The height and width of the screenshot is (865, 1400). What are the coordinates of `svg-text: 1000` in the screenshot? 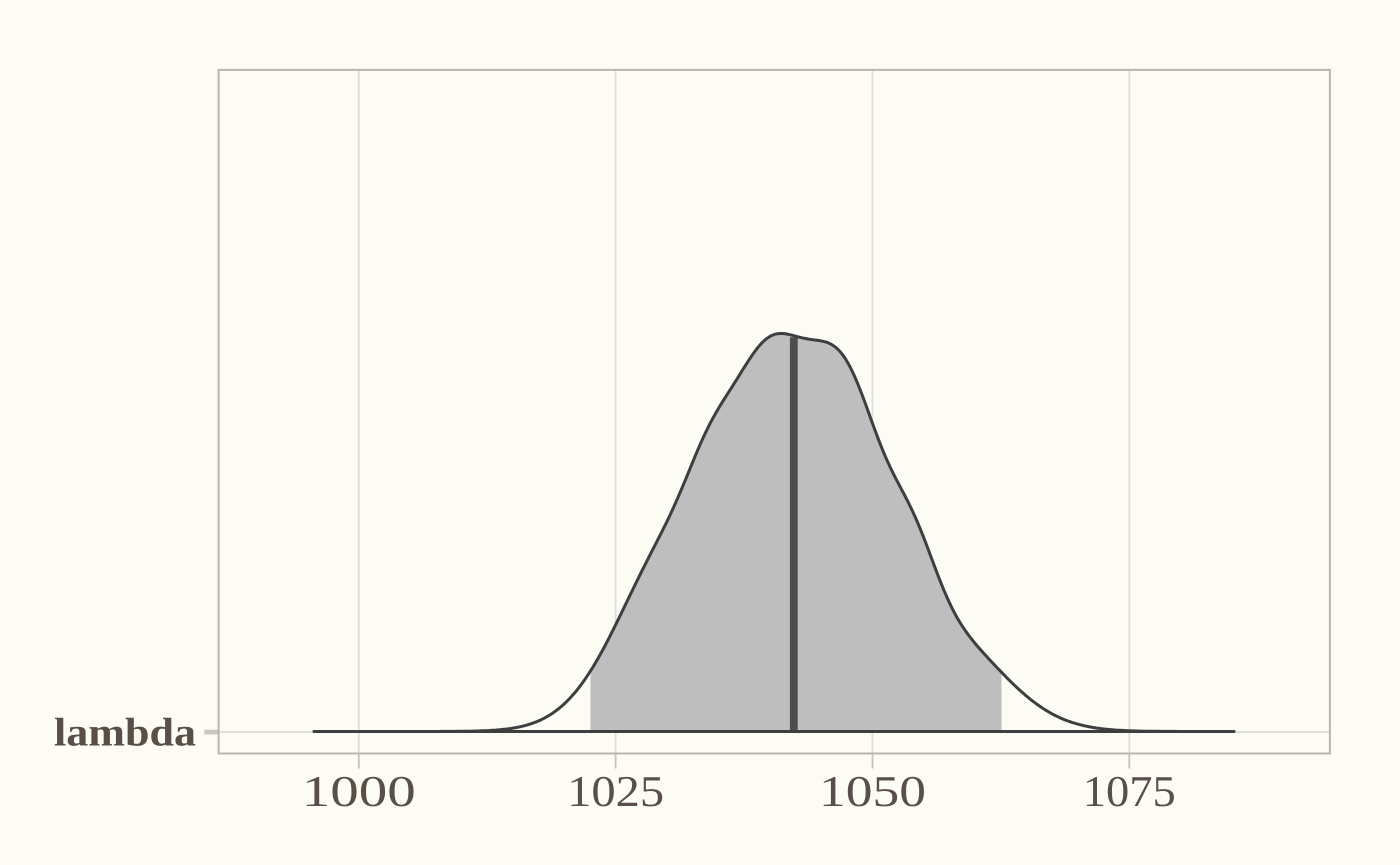 It's located at (359, 791).